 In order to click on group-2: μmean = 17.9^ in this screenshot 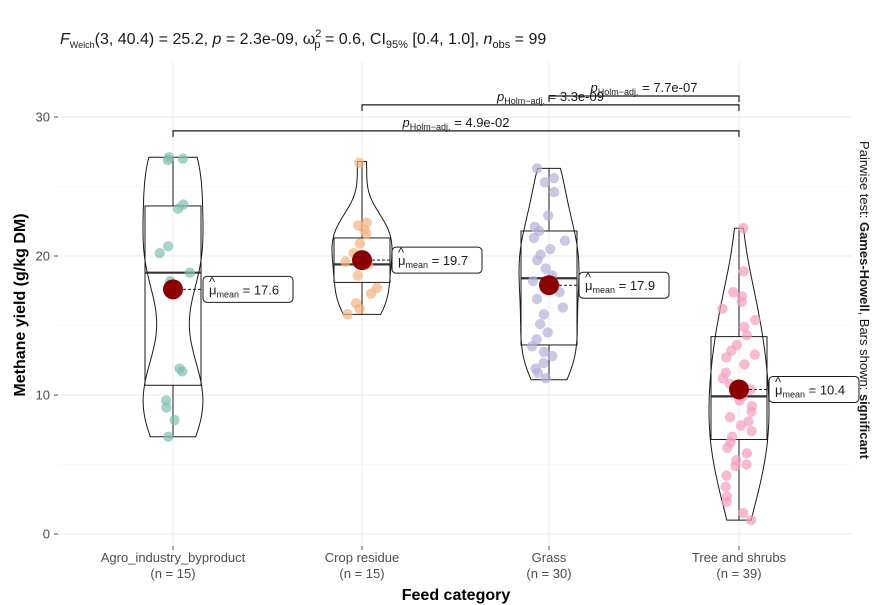, I will do `click(594, 273)`.